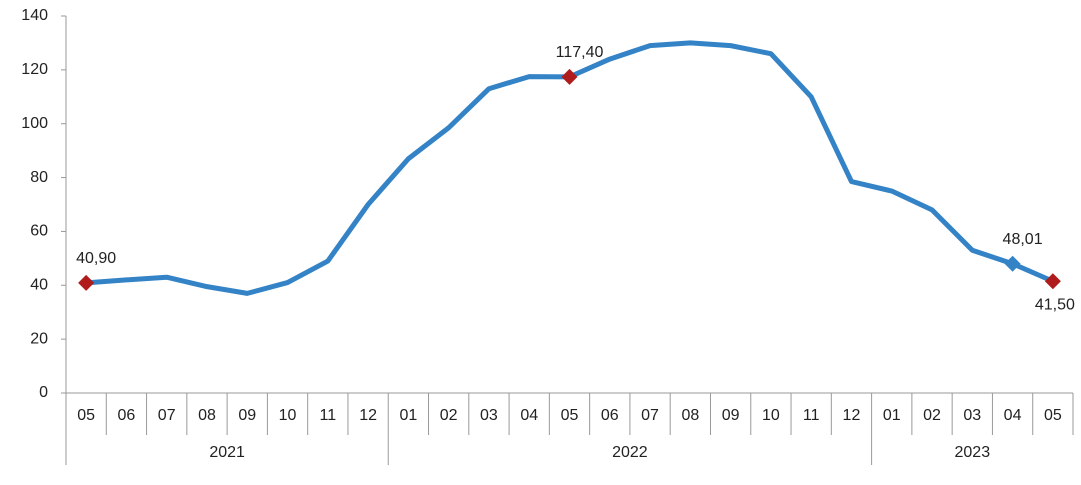 The height and width of the screenshot is (485, 1081). What do you see at coordinates (1055, 304) in the screenshot?
I see `data-label: 41,50` at bounding box center [1055, 304].